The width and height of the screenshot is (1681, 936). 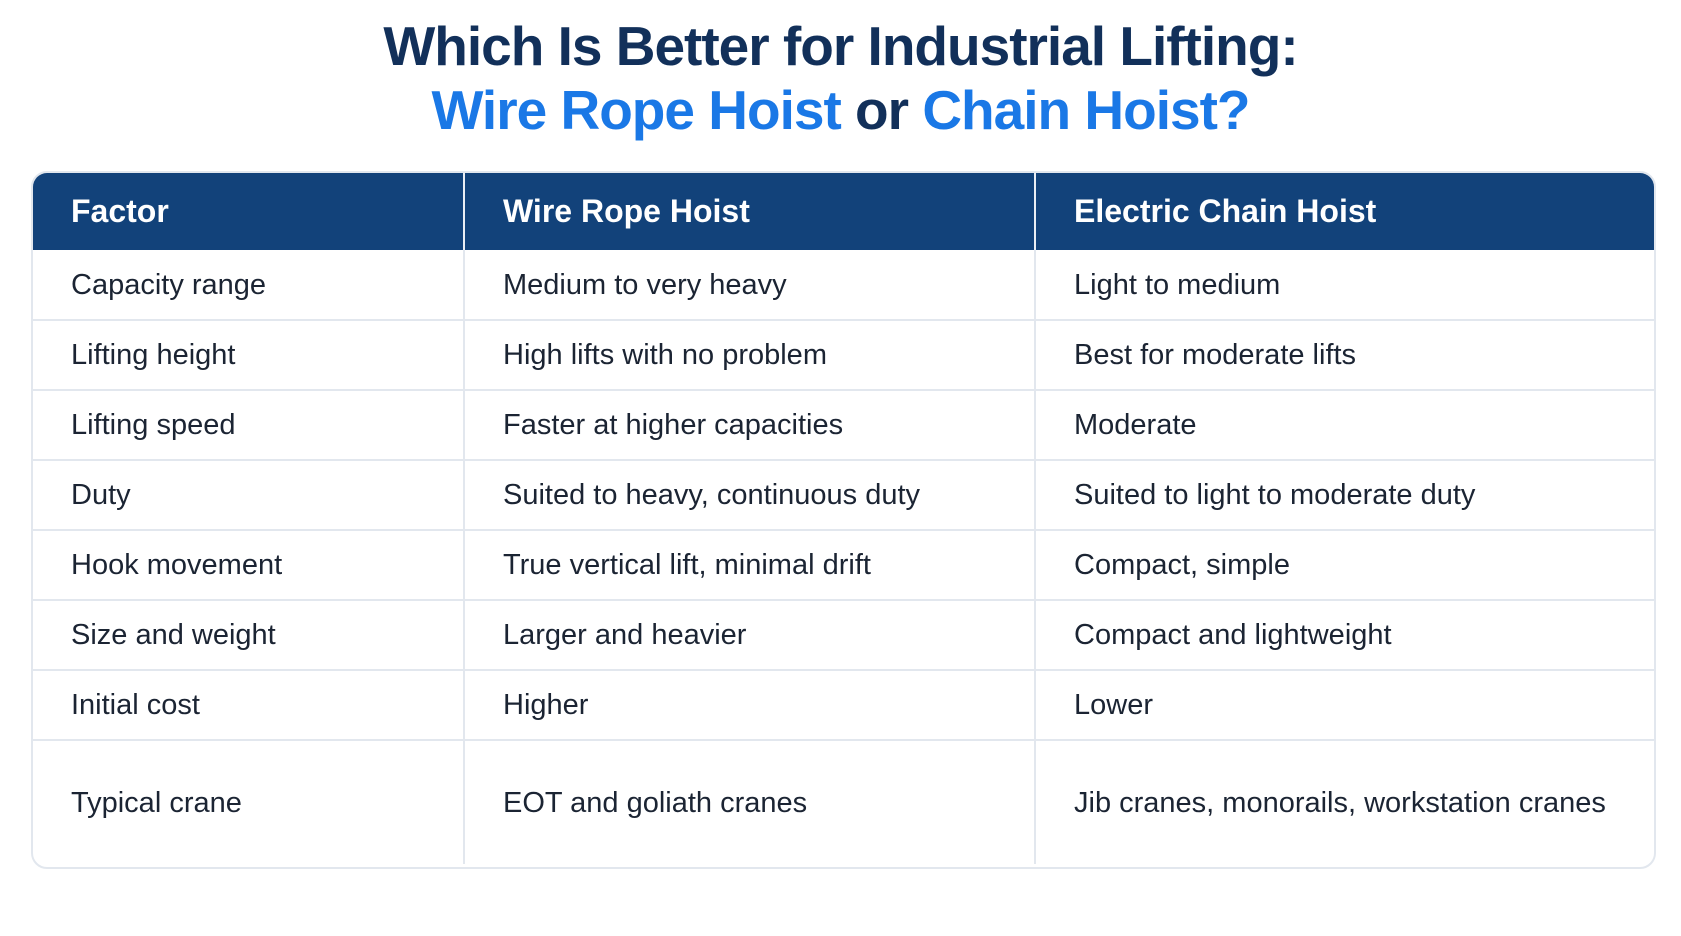 I want to click on chain-hoist-cell: Best for moderate lifts, so click(x=1344, y=354).